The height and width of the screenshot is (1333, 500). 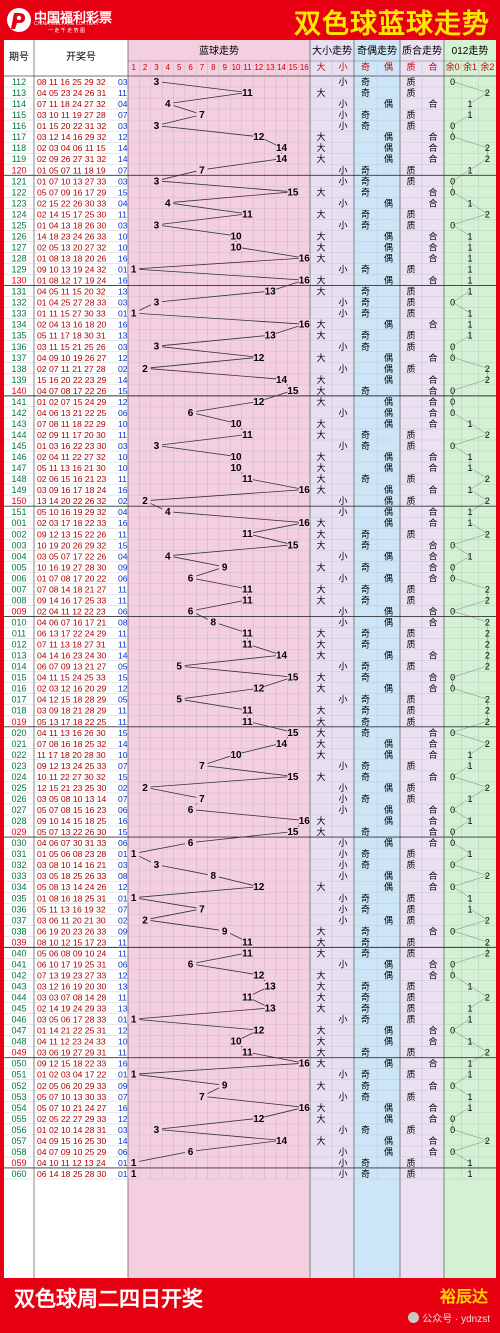 What do you see at coordinates (72, 181) in the screenshot?
I see `red-balls: 01 07 10 13 27 33` at bounding box center [72, 181].